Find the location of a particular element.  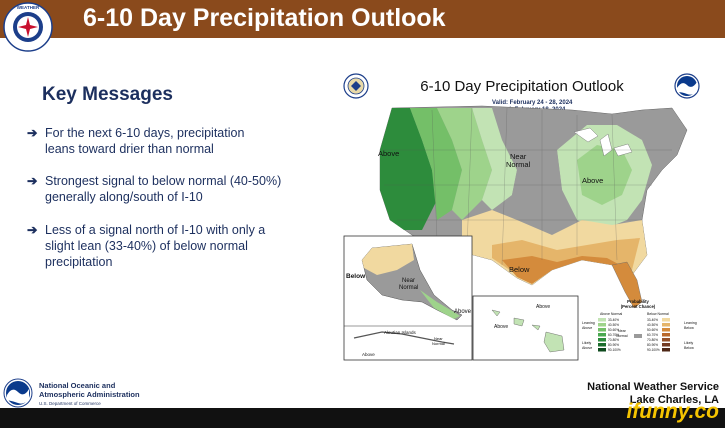

hawaii-inset: Above Above is located at coordinates (525, 328).